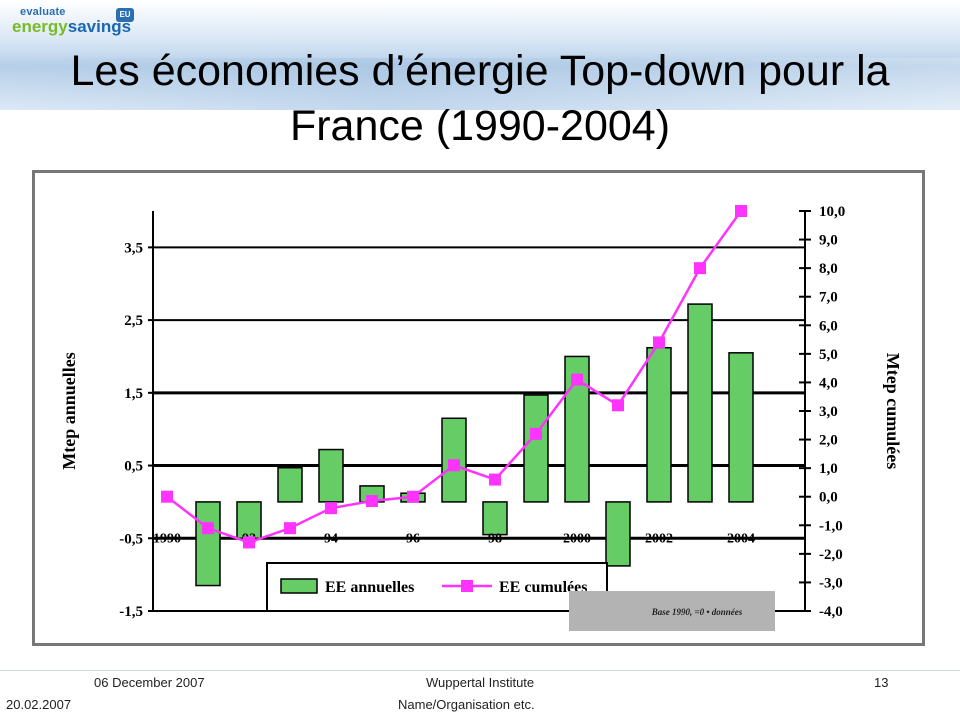 This screenshot has width=960, height=720. Describe the element at coordinates (131, 612) in the screenshot. I see `left-axis-tick-label: -1,5` at that location.